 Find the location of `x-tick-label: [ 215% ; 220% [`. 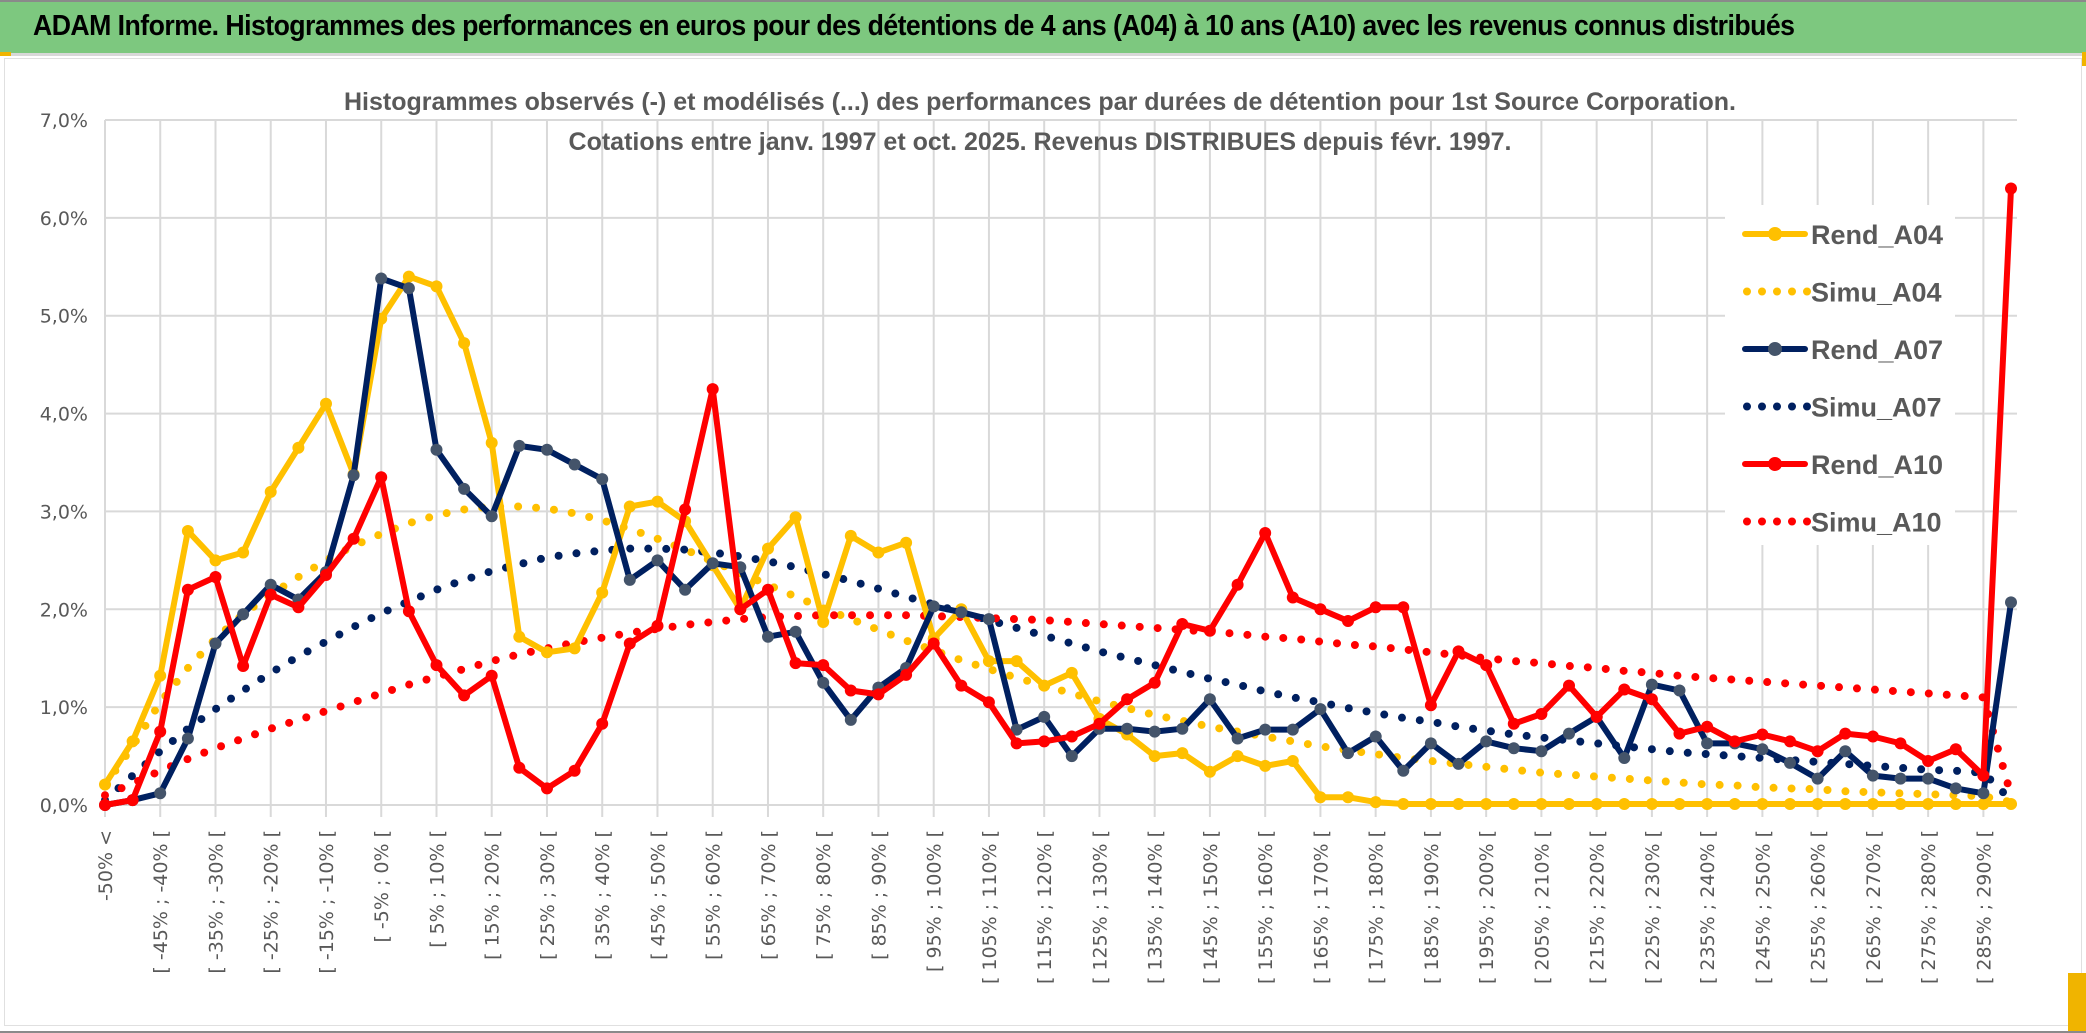

x-tick-label: [ 215% ; 220% [ is located at coordinates (1598, 907).